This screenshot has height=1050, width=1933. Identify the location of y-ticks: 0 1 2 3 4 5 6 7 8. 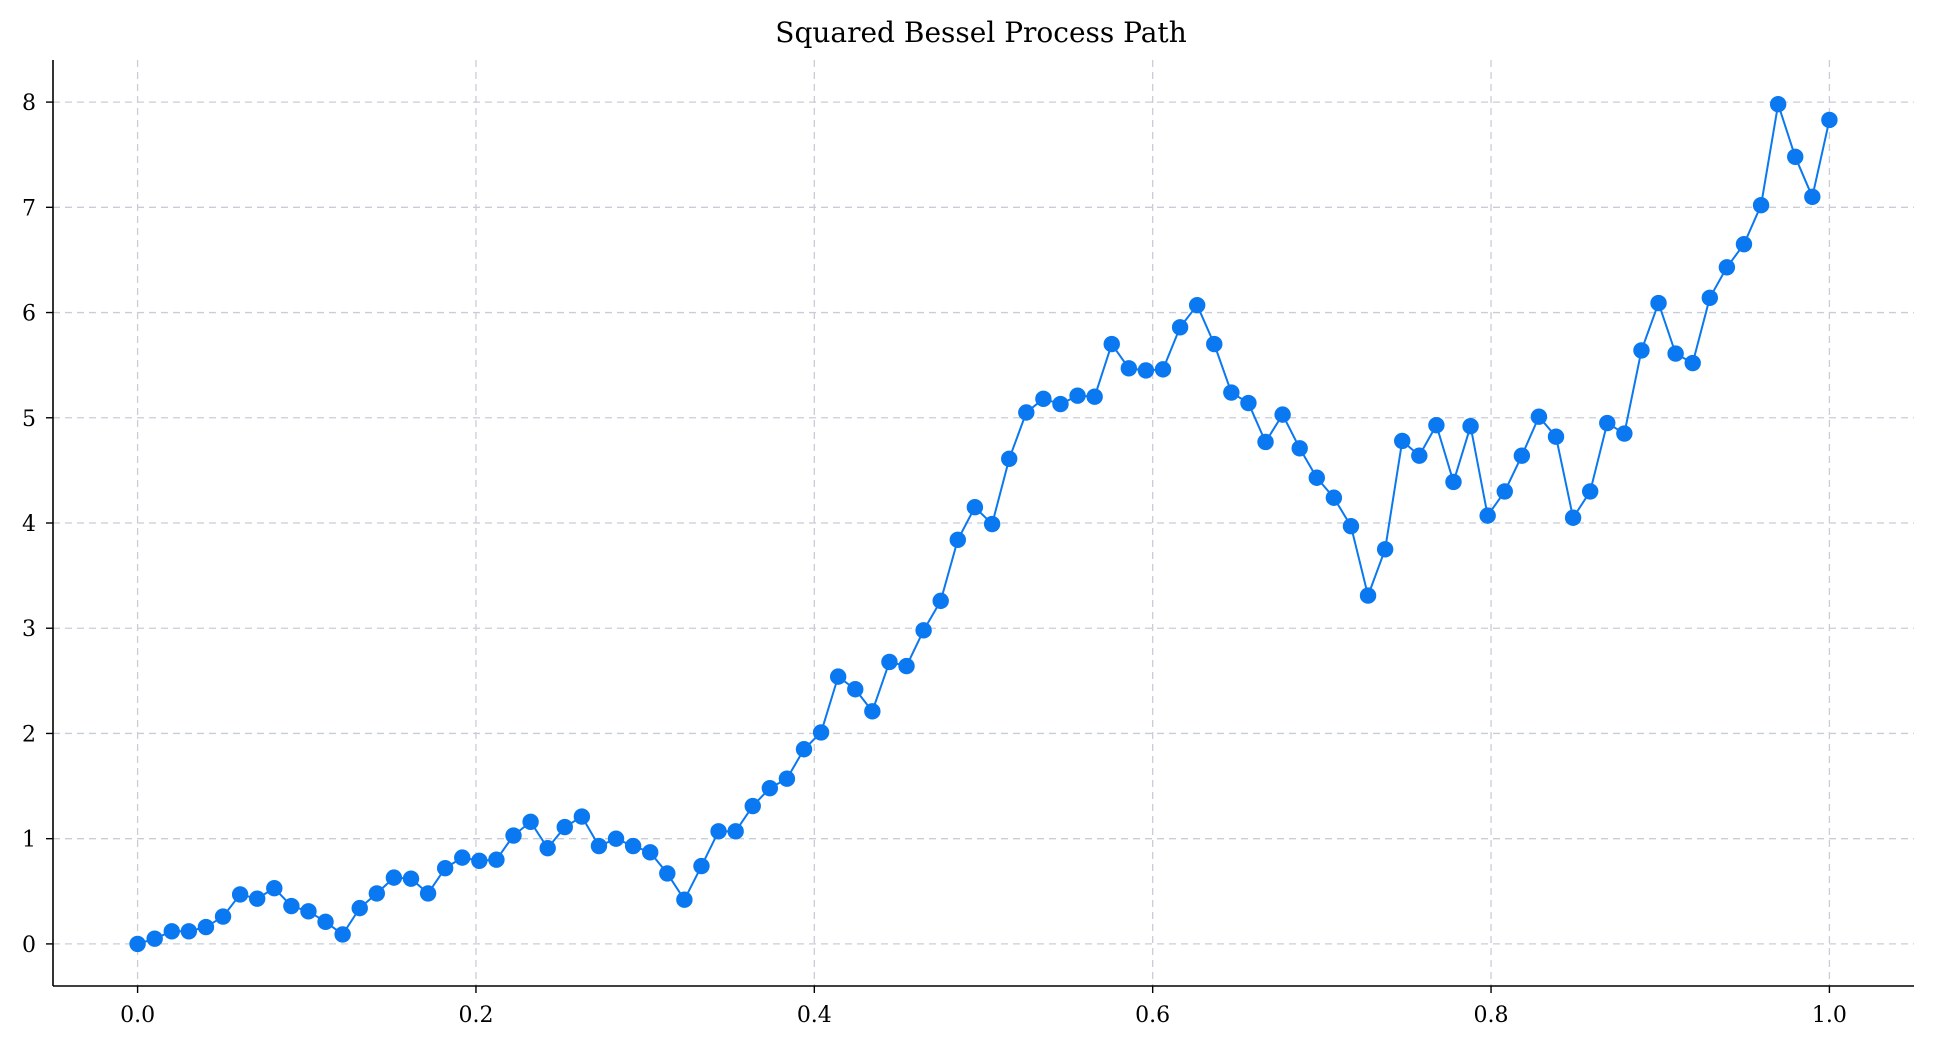
(37, 524).